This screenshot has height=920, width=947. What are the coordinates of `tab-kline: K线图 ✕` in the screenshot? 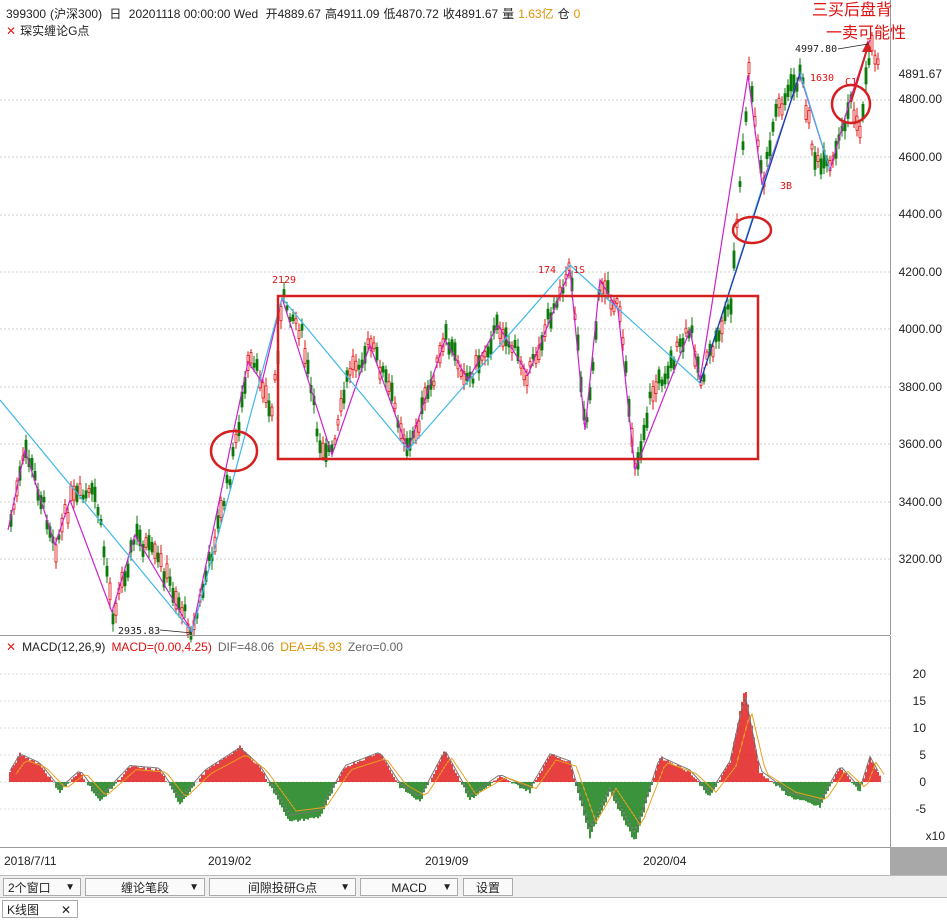 It's located at (40, 909).